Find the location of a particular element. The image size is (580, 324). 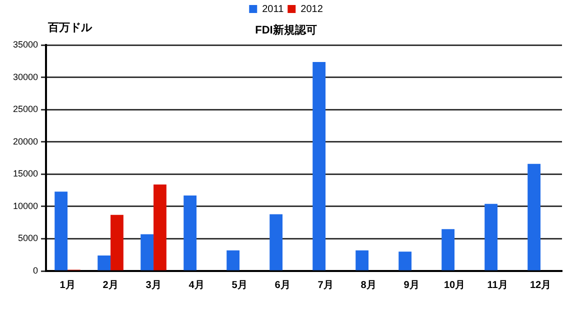

x-tick-label: 3月 is located at coordinates (154, 285).